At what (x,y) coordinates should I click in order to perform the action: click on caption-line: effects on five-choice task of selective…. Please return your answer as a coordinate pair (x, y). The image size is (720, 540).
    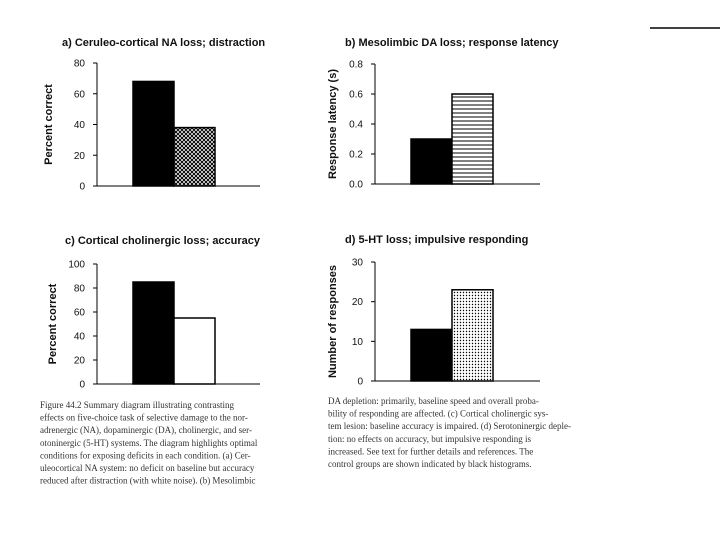
    Looking at the image, I should click on (144, 418).